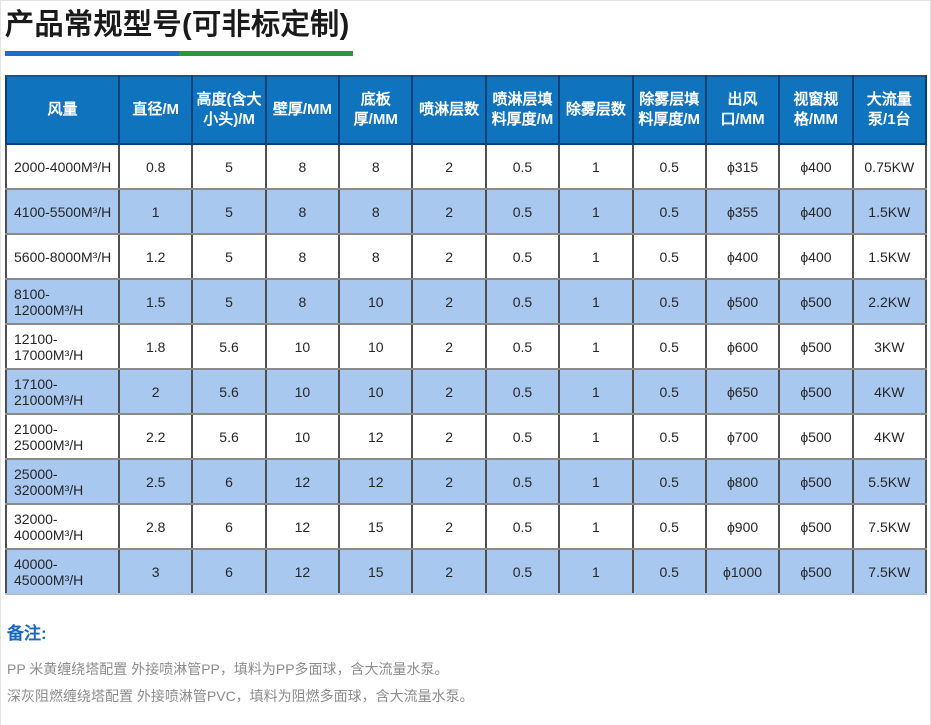 The height and width of the screenshot is (725, 931). What do you see at coordinates (596, 110) in the screenshot?
I see `column-header: 除雾层数` at bounding box center [596, 110].